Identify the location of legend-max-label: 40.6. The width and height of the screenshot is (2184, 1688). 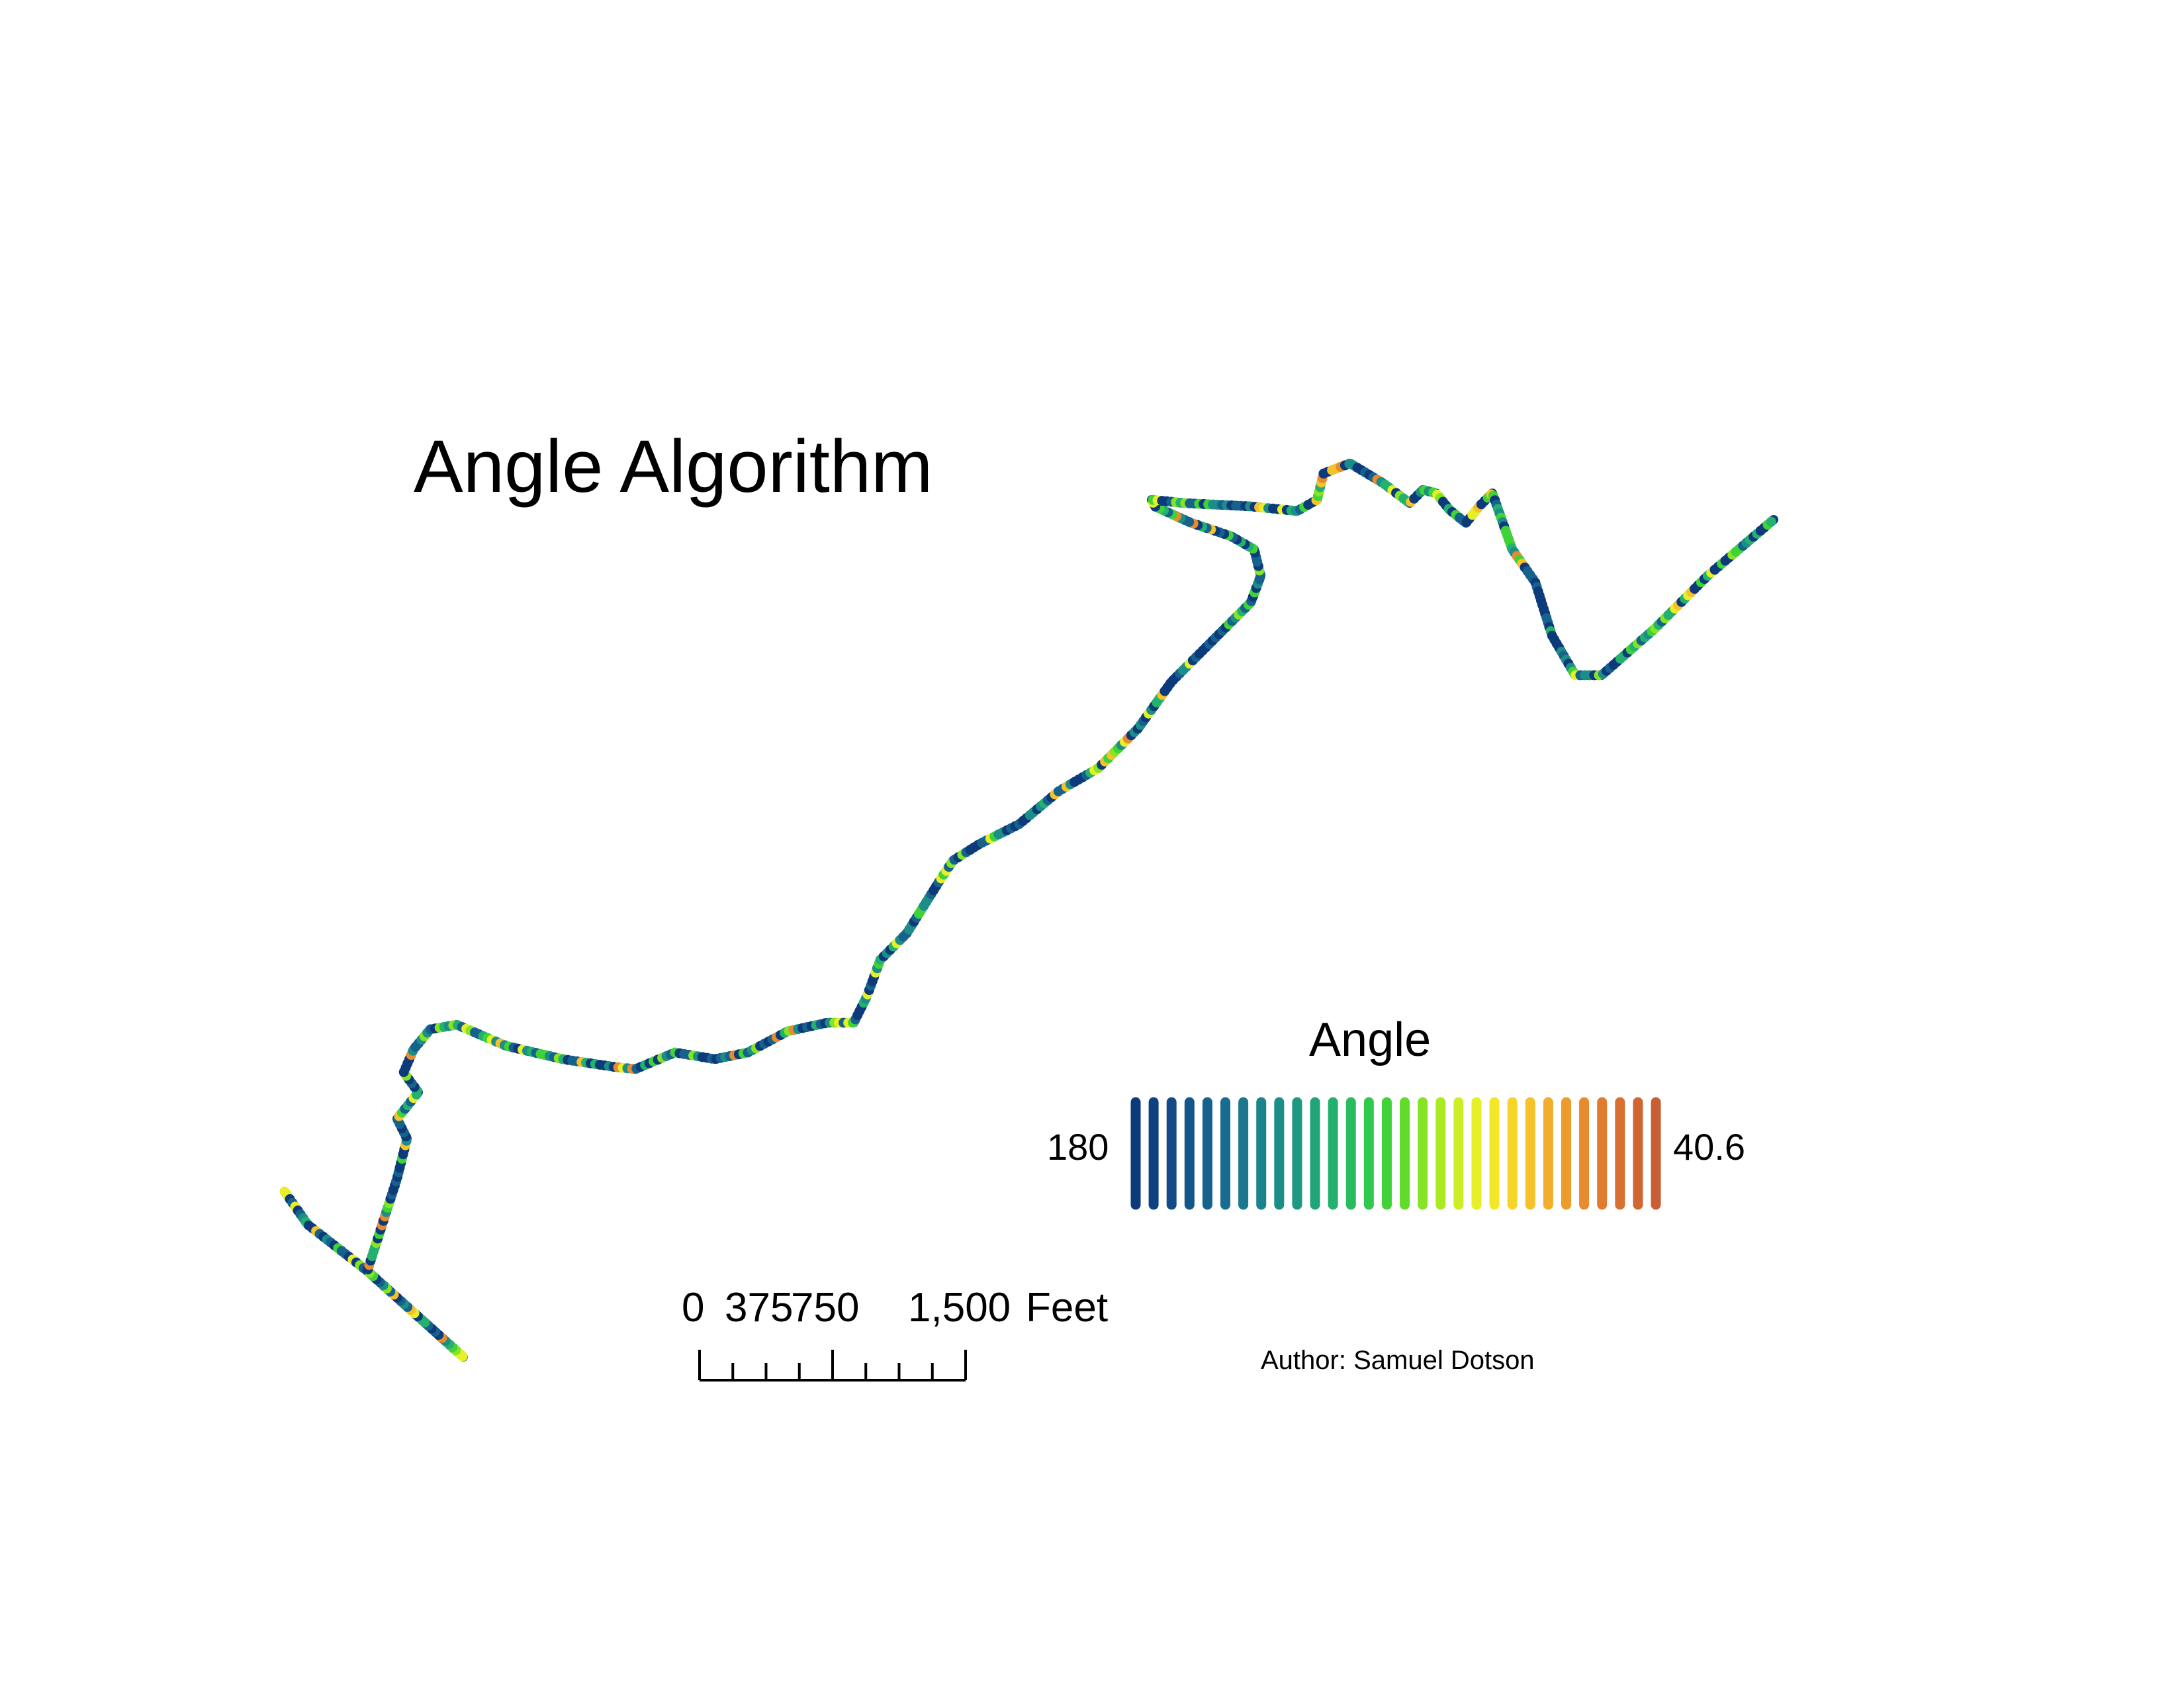
(1709, 1147).